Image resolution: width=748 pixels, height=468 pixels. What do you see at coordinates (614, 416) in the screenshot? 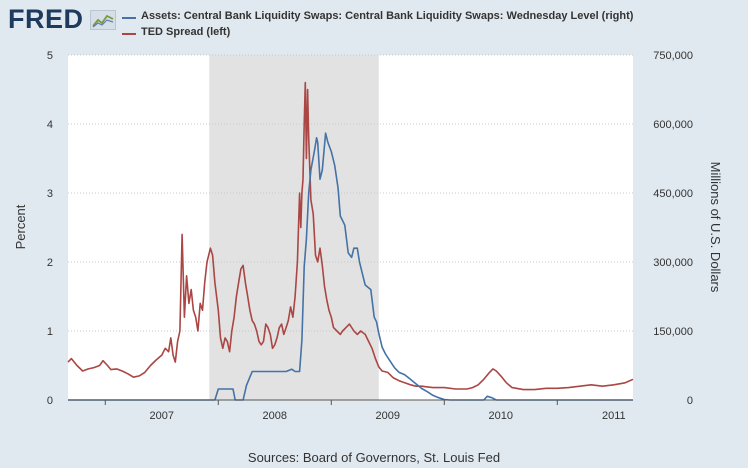
I see `x-tick-label: 2011` at bounding box center [614, 416].